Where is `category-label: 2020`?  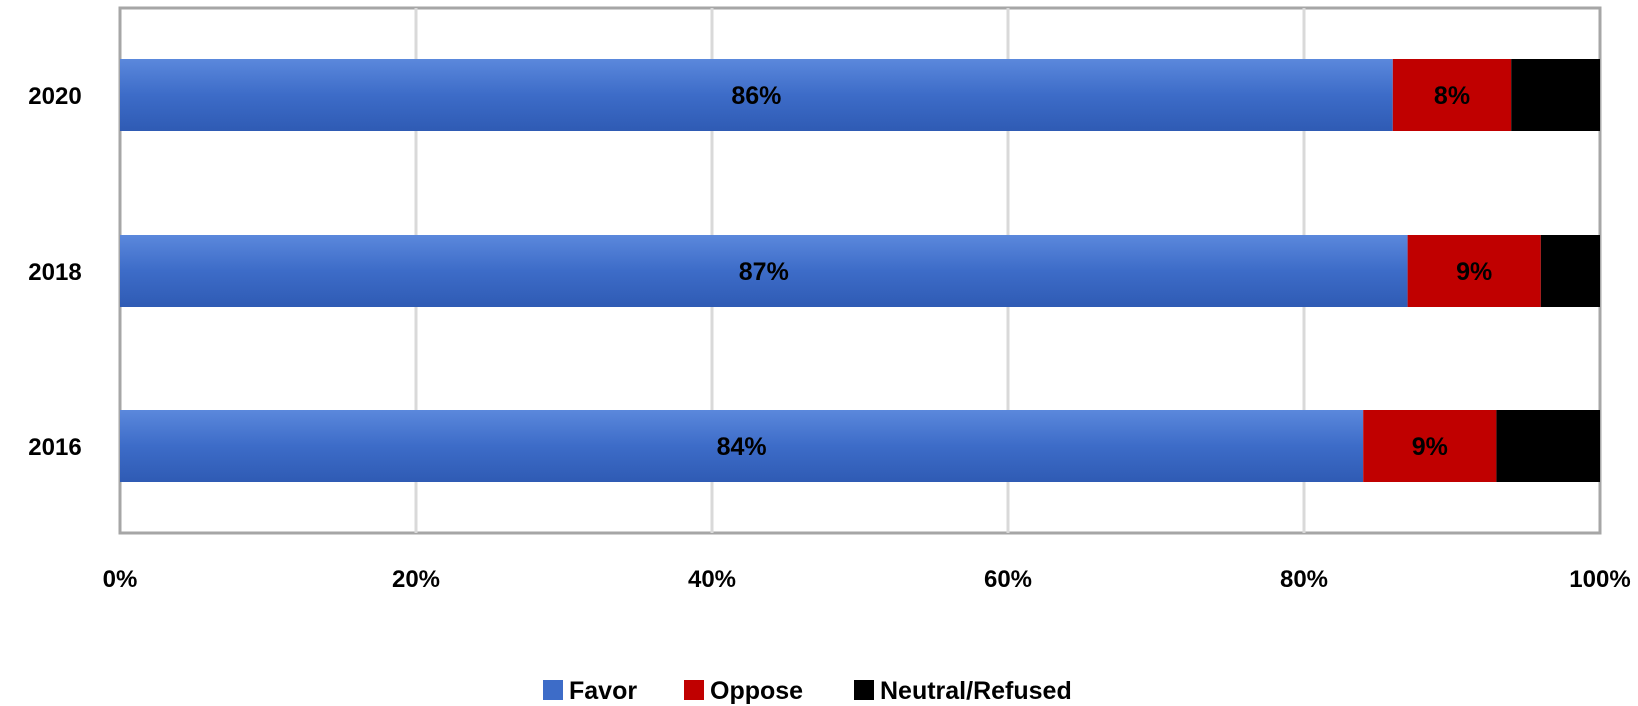
category-label: 2020 is located at coordinates (54, 96).